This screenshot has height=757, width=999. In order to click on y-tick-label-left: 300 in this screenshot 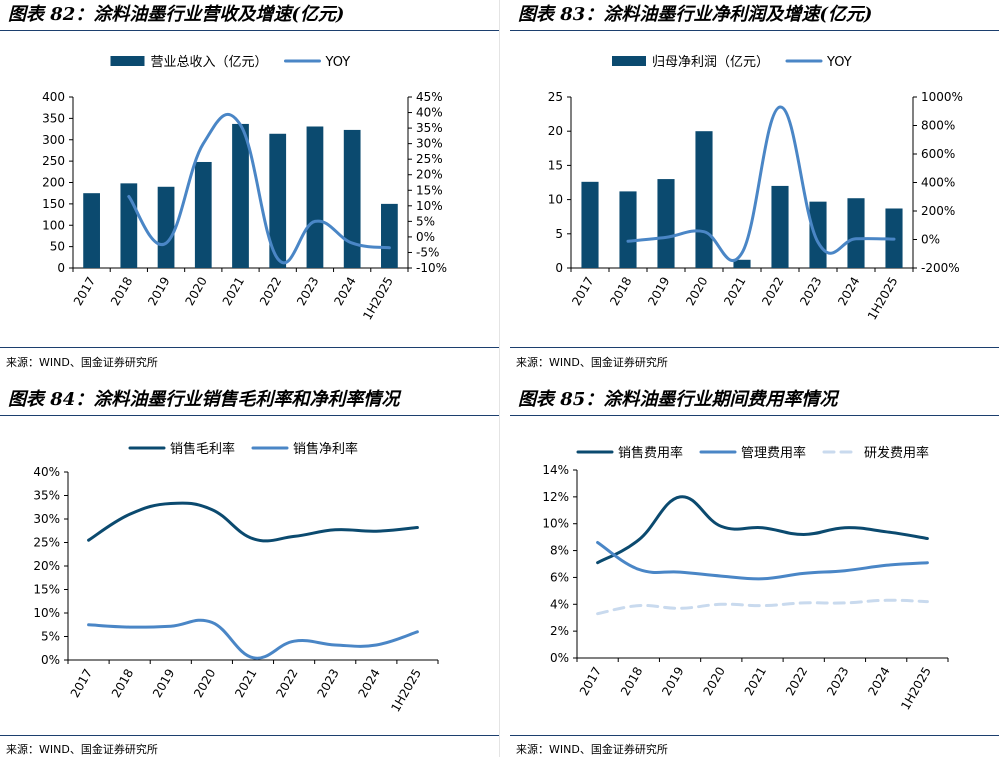, I will do `click(53, 140)`.